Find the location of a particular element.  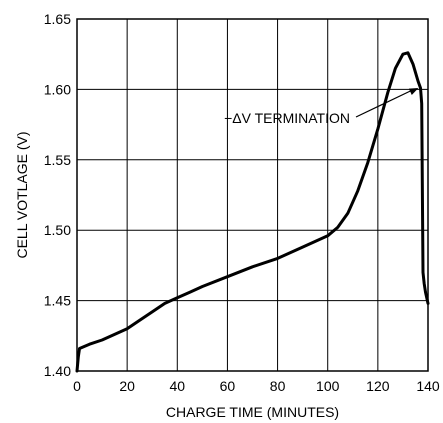

y-tick-label: 1.50 is located at coordinates (57, 230).